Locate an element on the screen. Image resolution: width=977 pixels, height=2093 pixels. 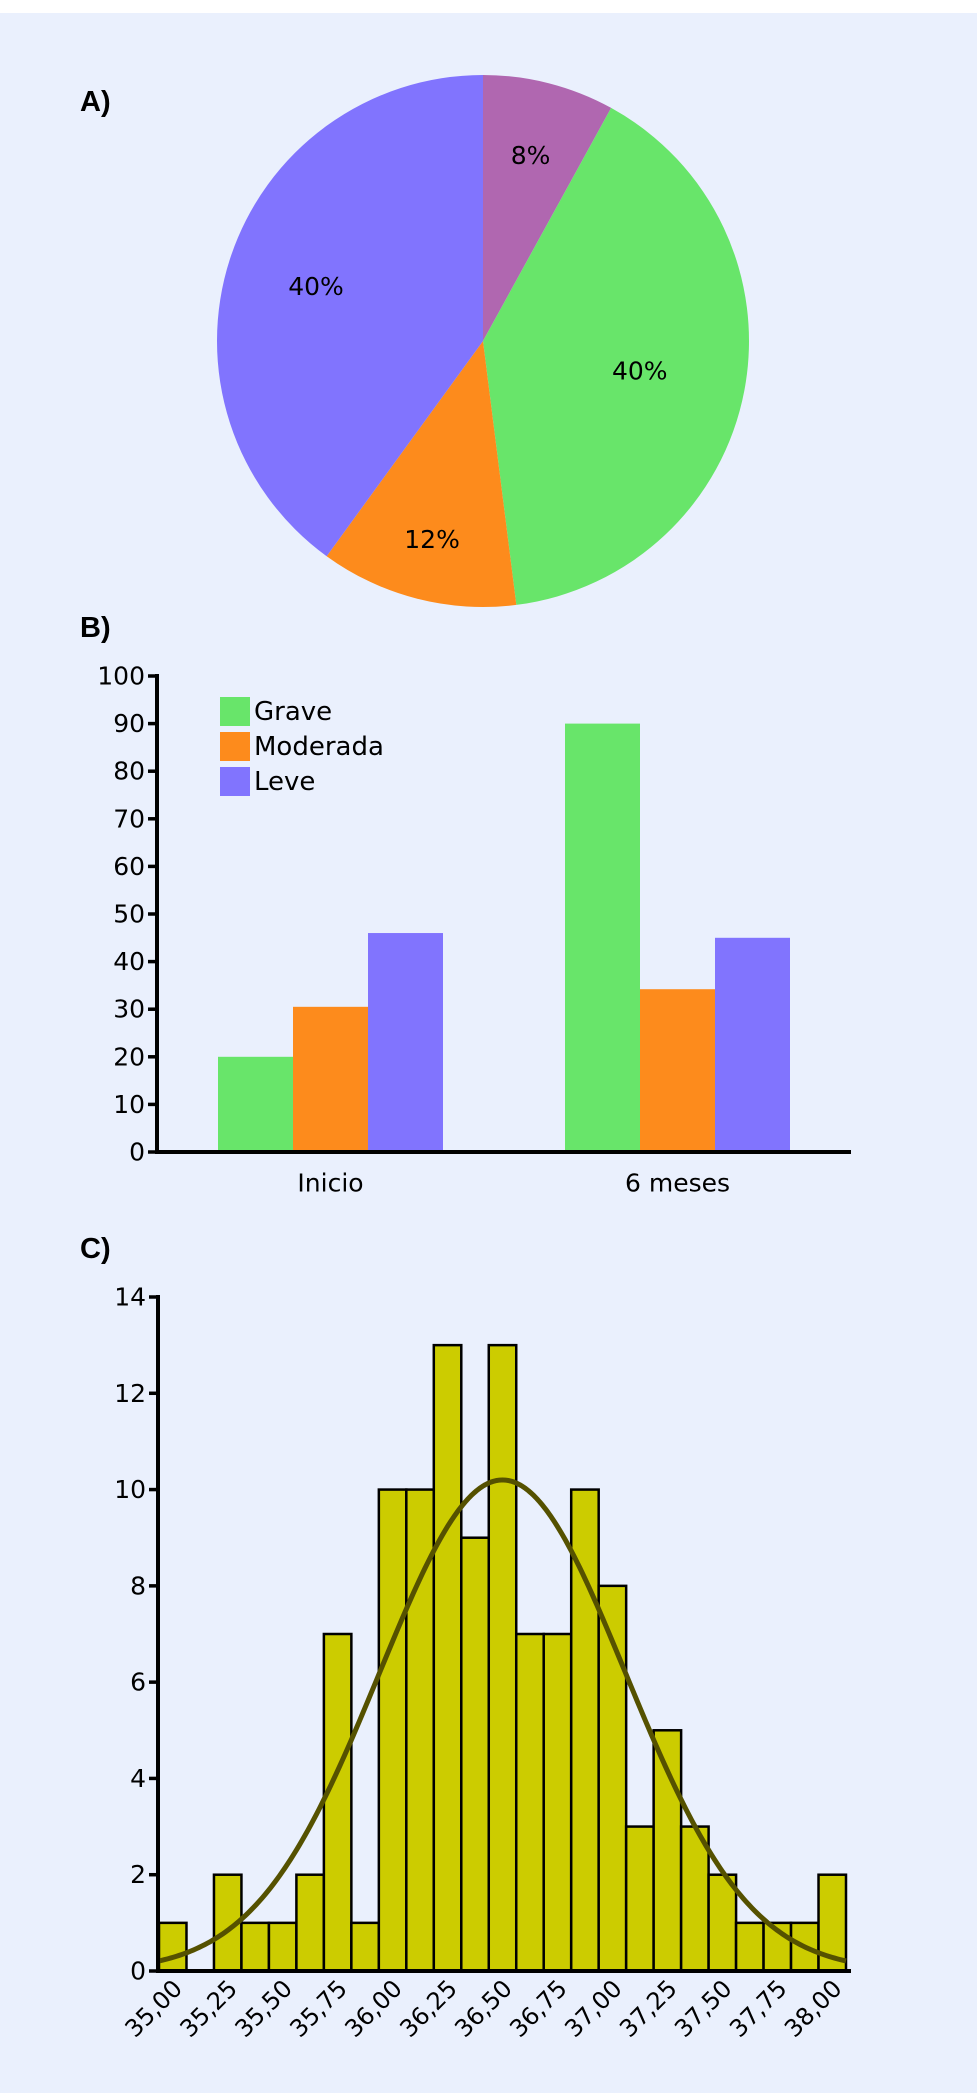
y-tick-label: 20 is located at coordinates (129, 1056).